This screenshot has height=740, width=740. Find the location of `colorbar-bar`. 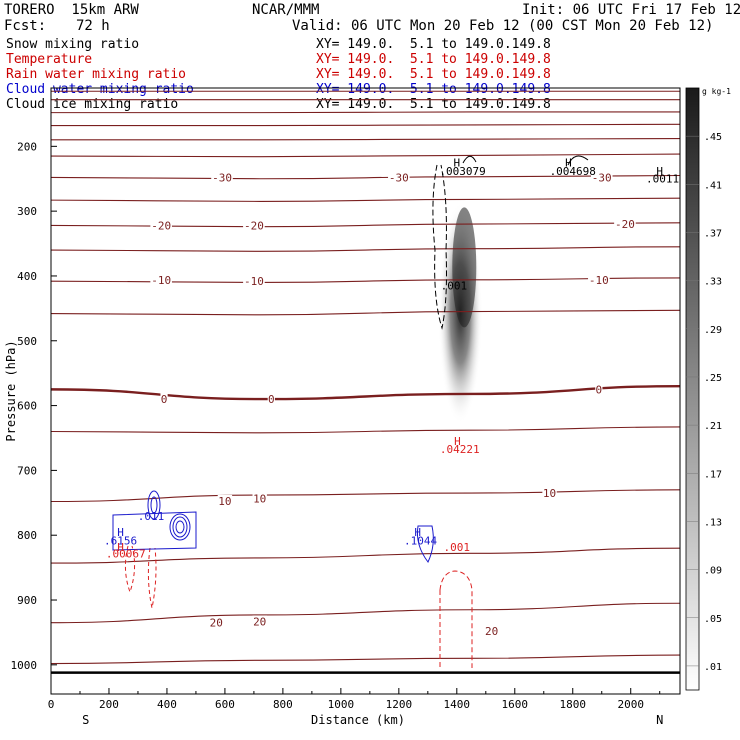

colorbar-bar is located at coordinates (692, 389).